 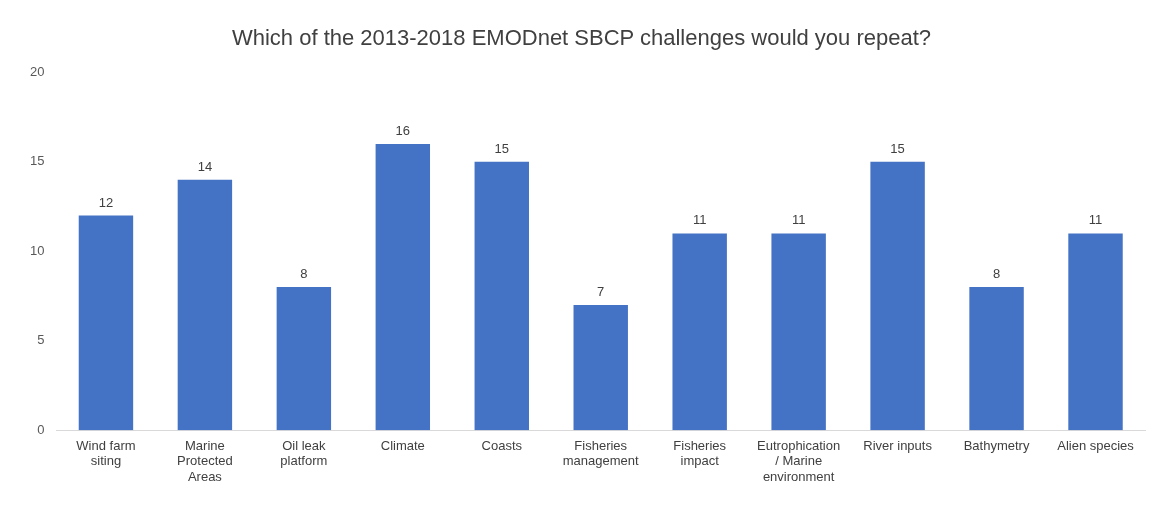 What do you see at coordinates (205, 460) in the screenshot?
I see `x-tick-label: Marine Protected Areas` at bounding box center [205, 460].